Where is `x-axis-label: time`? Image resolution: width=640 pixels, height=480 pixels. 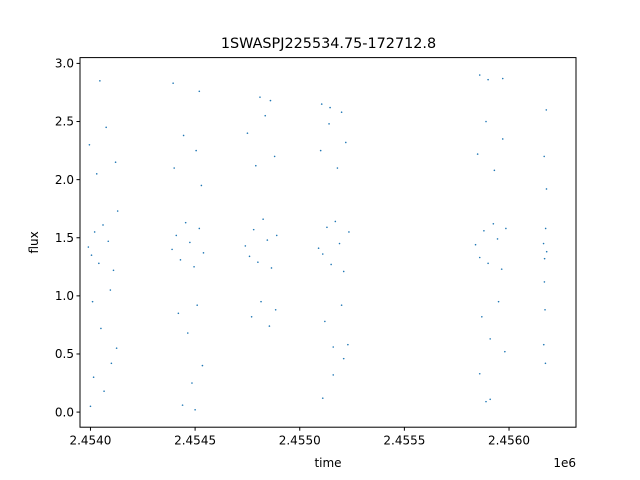 x-axis-label: time is located at coordinates (327, 463).